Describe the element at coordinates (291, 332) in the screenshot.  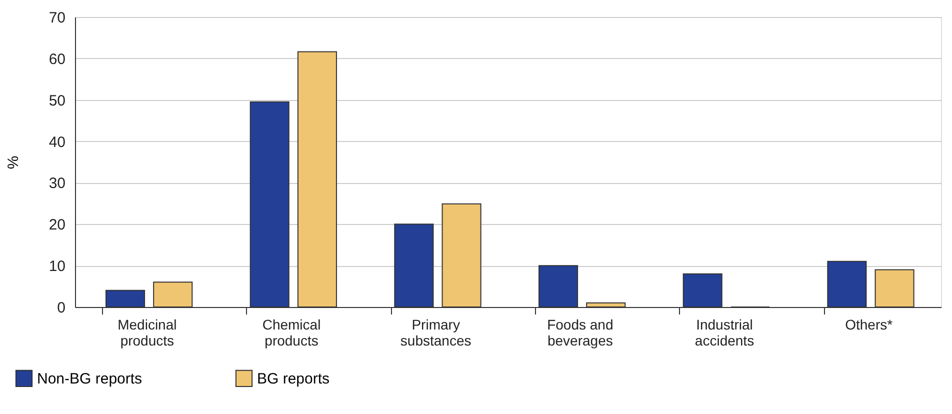
I see `x-tick-label: Chemical products` at that location.